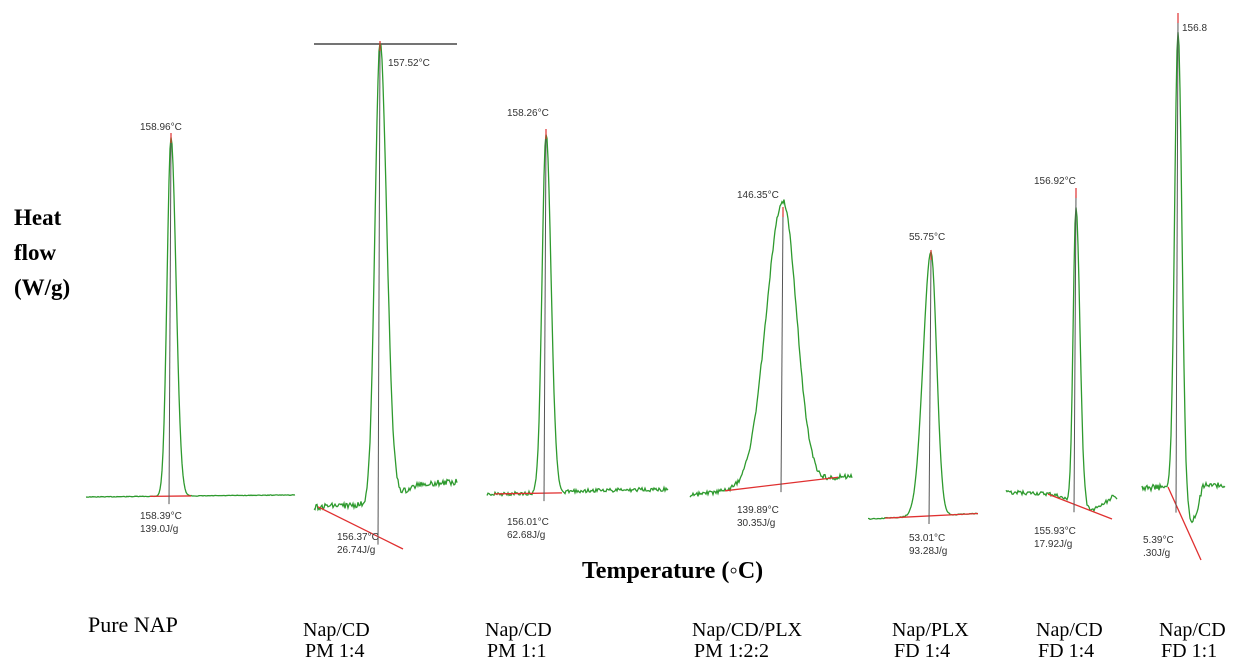  Describe the element at coordinates (159, 529) in the screenshot. I see `enthalpy-label: 139.0J/g` at that location.